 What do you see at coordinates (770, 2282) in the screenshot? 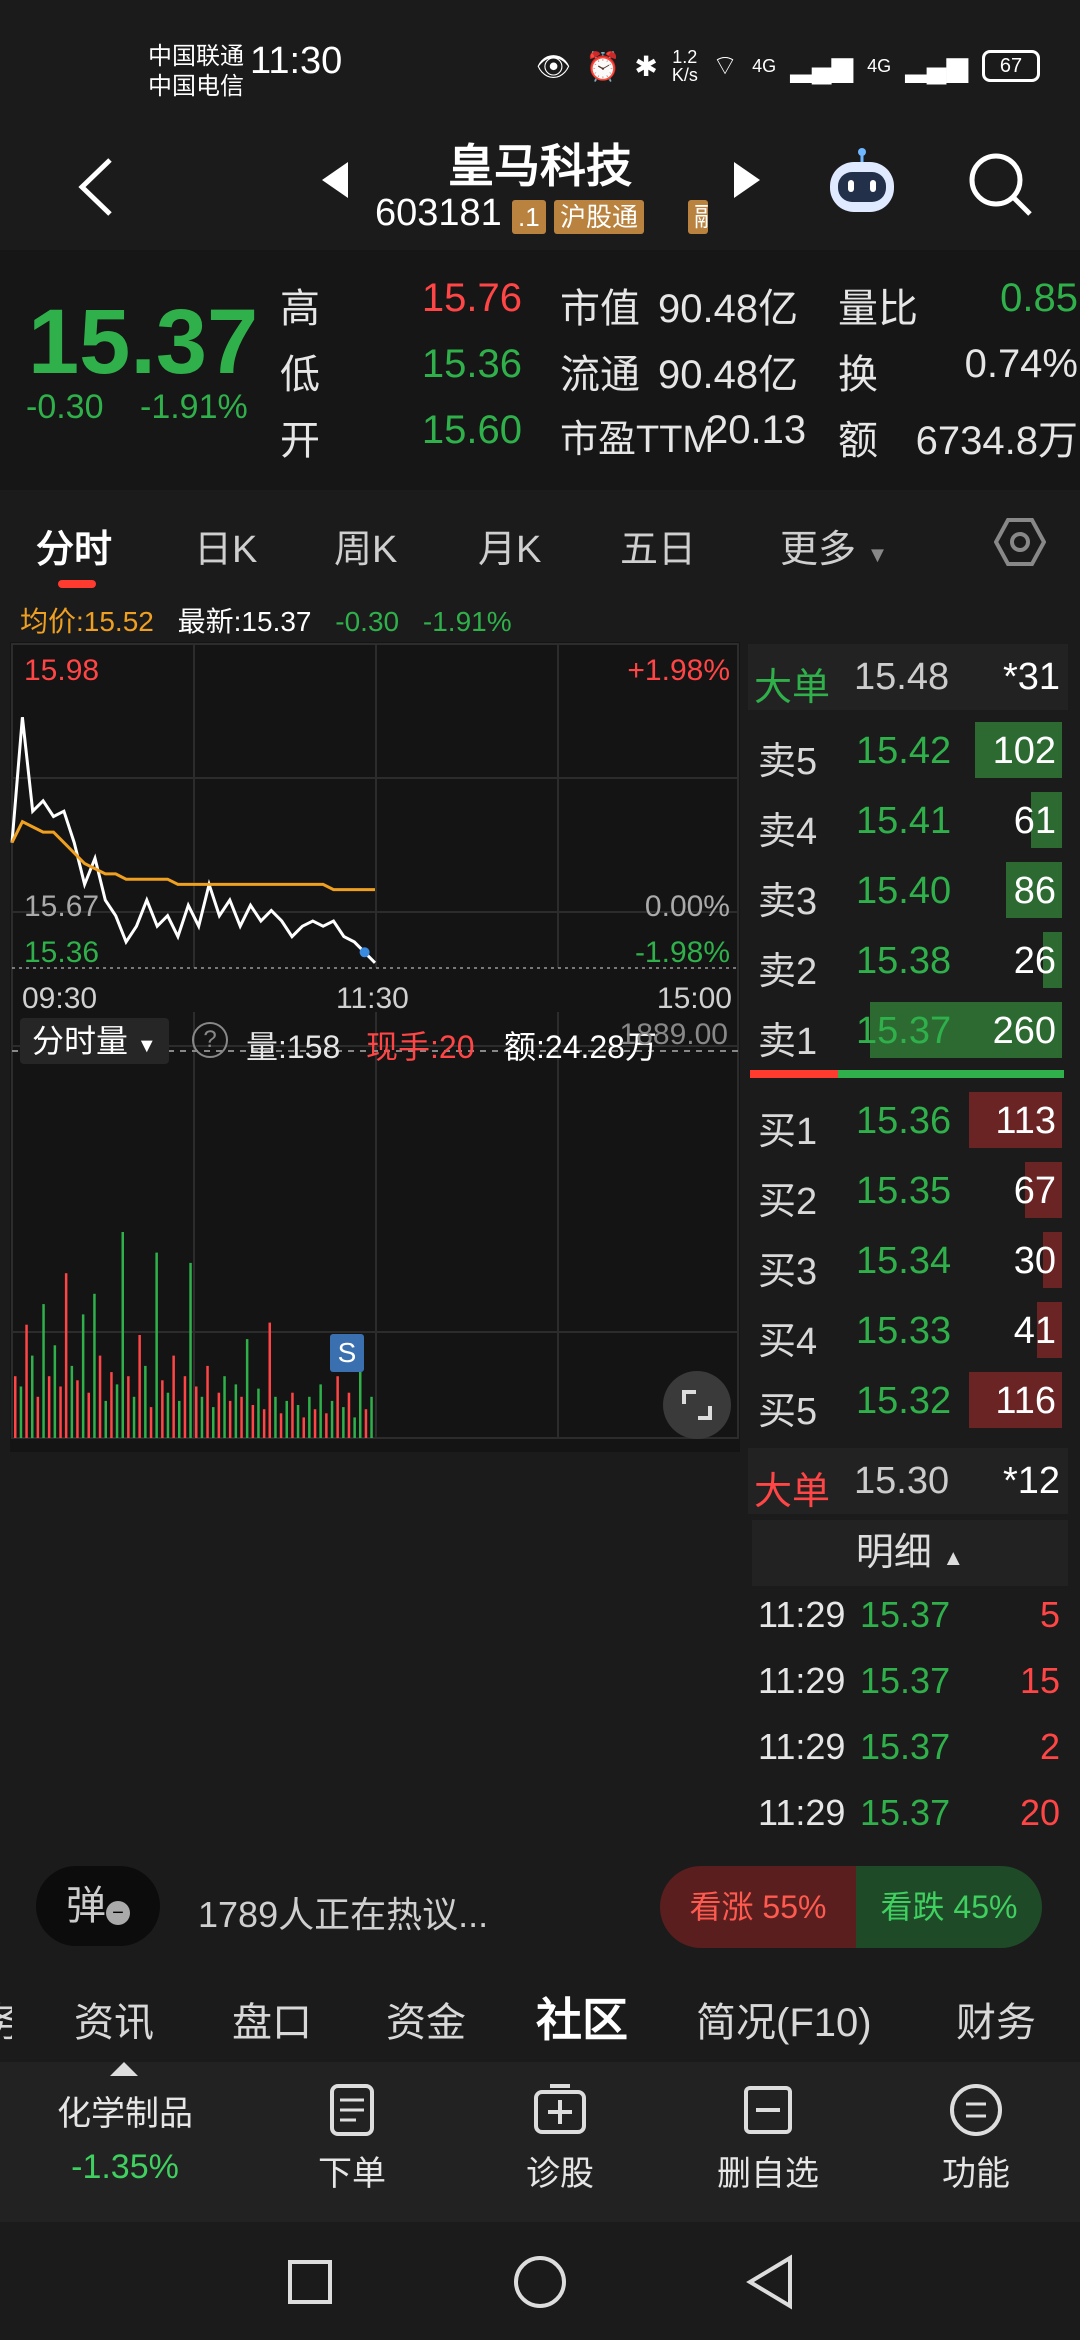
I see `back-nav-icon` at bounding box center [770, 2282].